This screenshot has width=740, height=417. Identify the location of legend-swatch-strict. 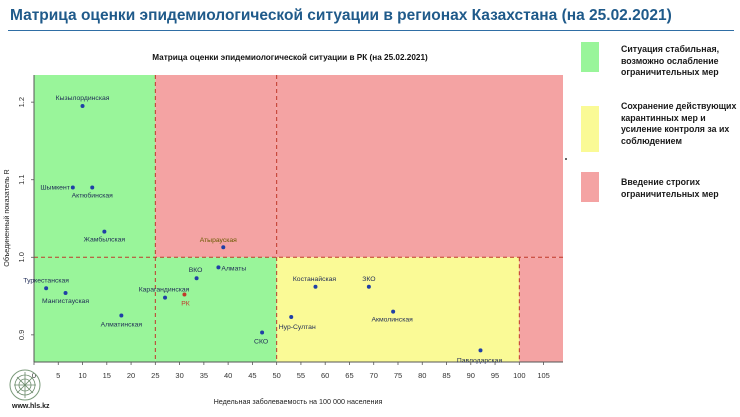
(590, 187).